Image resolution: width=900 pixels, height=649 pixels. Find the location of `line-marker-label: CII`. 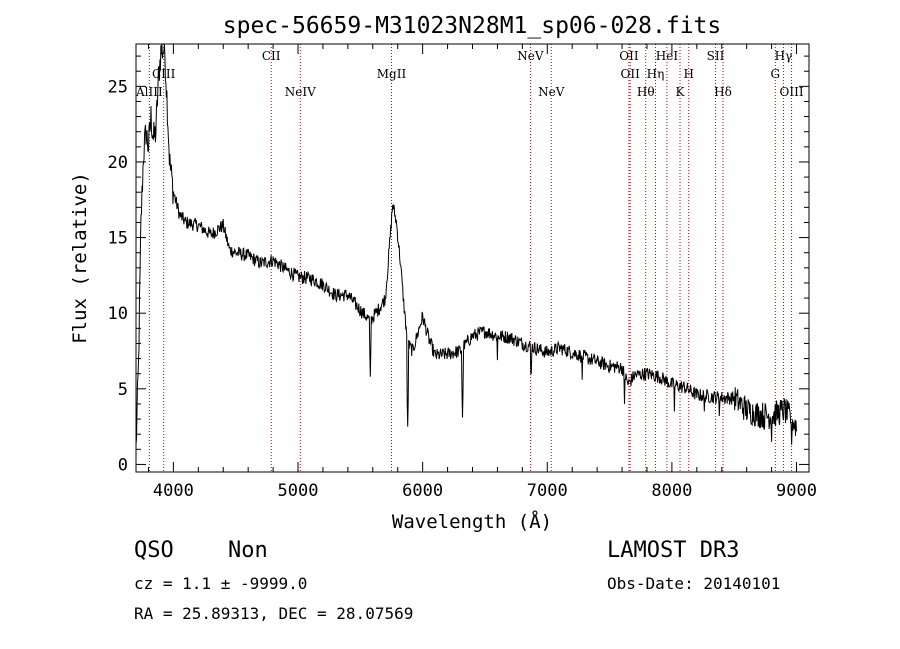

line-marker-label: CII is located at coordinates (271, 56).